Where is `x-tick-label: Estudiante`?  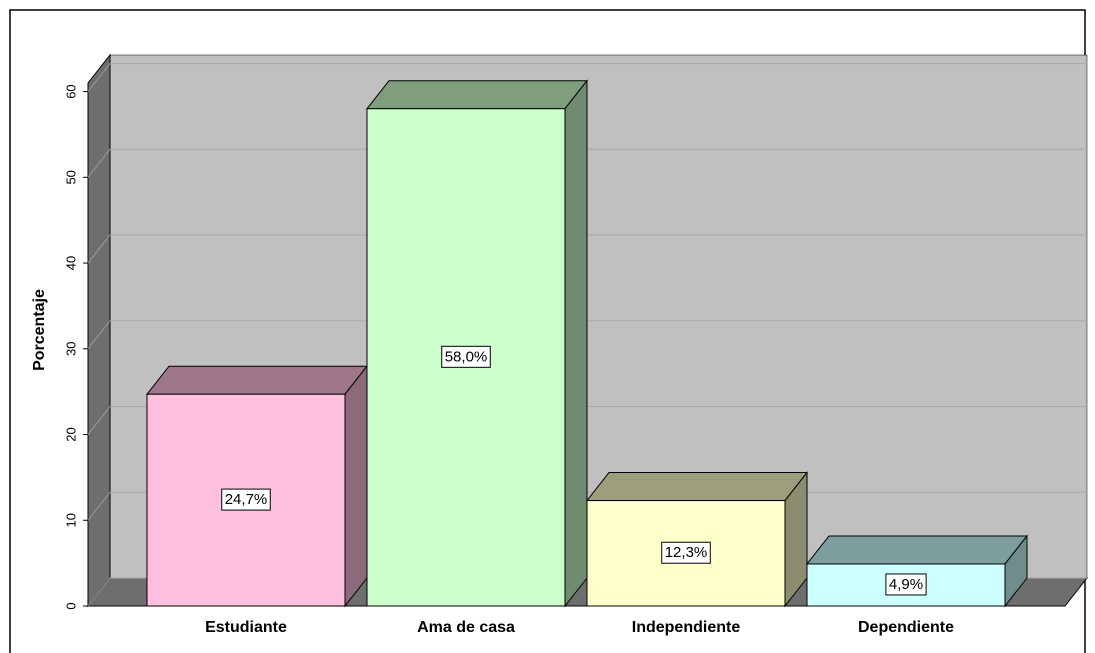
x-tick-label: Estudiante is located at coordinates (246, 627).